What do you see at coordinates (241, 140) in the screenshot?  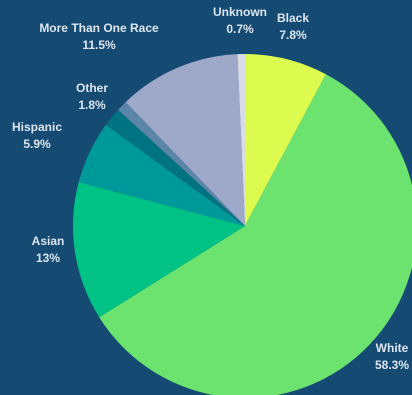 I see `pie-slice-unknown` at bounding box center [241, 140].